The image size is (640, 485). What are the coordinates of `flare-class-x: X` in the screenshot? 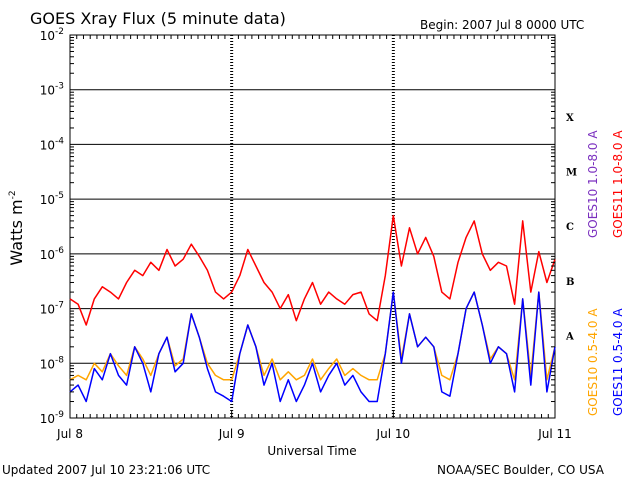 It's located at (570, 118).